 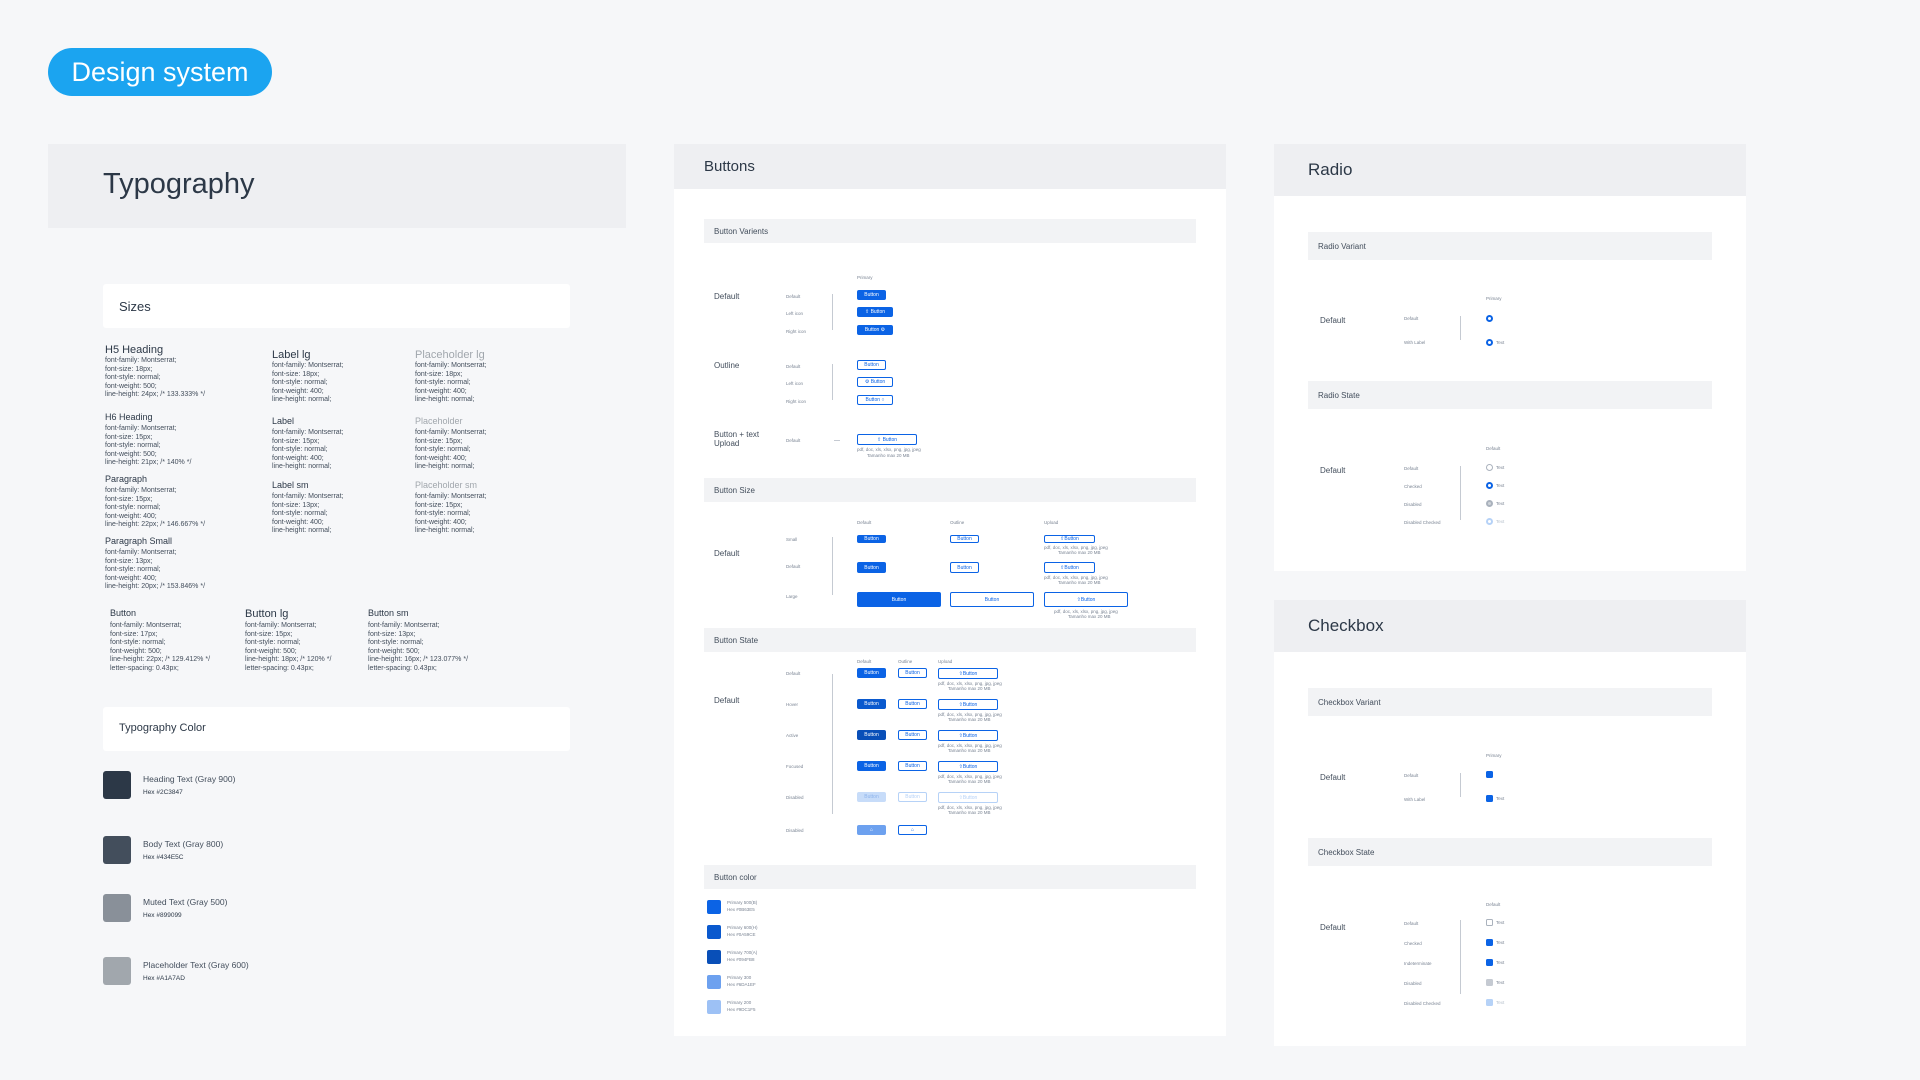 I want to click on color-hex: Hex #A1A7AD, so click(x=164, y=978).